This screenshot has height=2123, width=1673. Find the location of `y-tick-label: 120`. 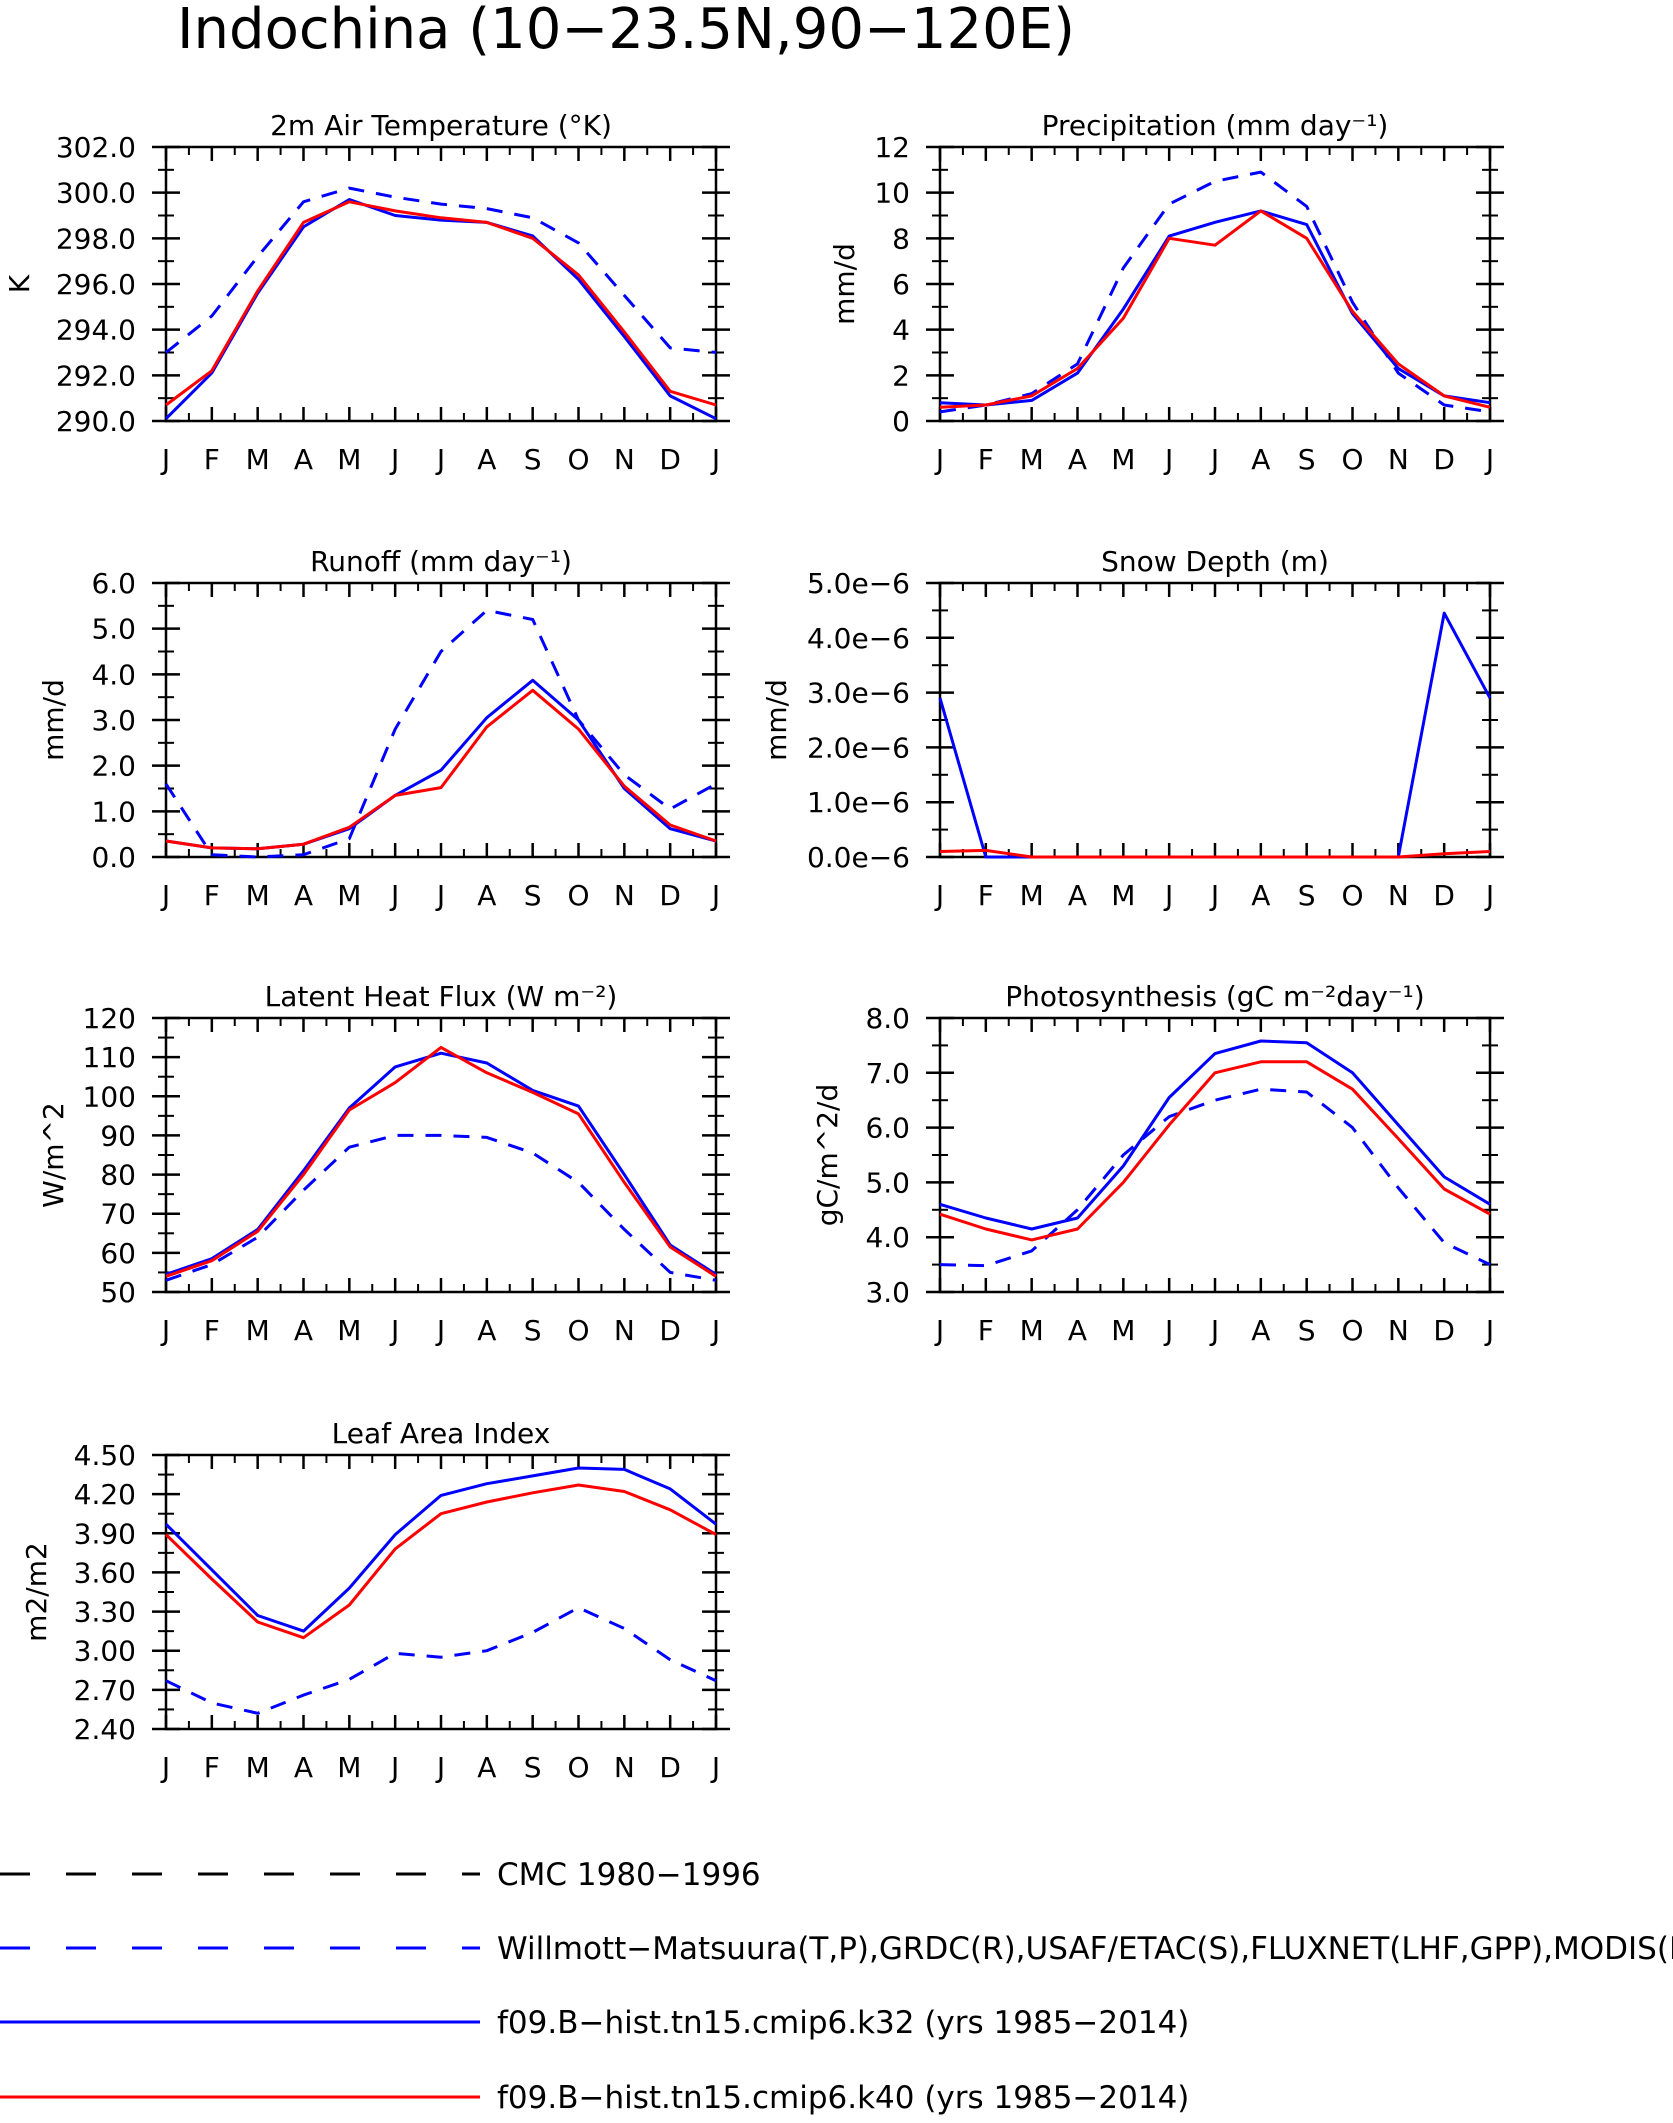

y-tick-label: 120 is located at coordinates (109, 1018).